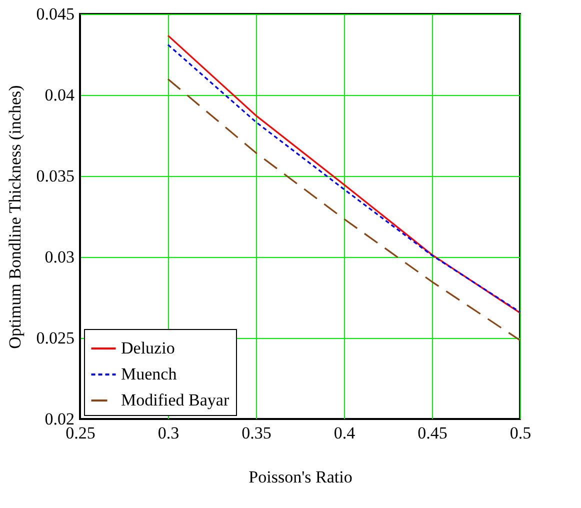  Describe the element at coordinates (59, 257) in the screenshot. I see `y-tick-label: 0.03` at that location.